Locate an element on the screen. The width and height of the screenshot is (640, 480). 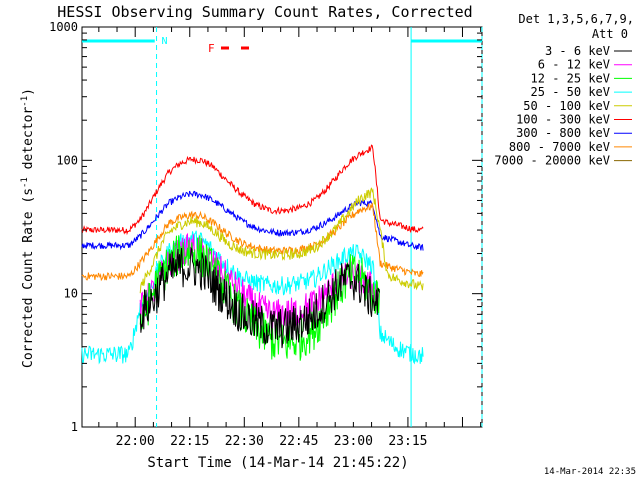
legend-label: 12 - 25 keV is located at coordinates (570, 78).